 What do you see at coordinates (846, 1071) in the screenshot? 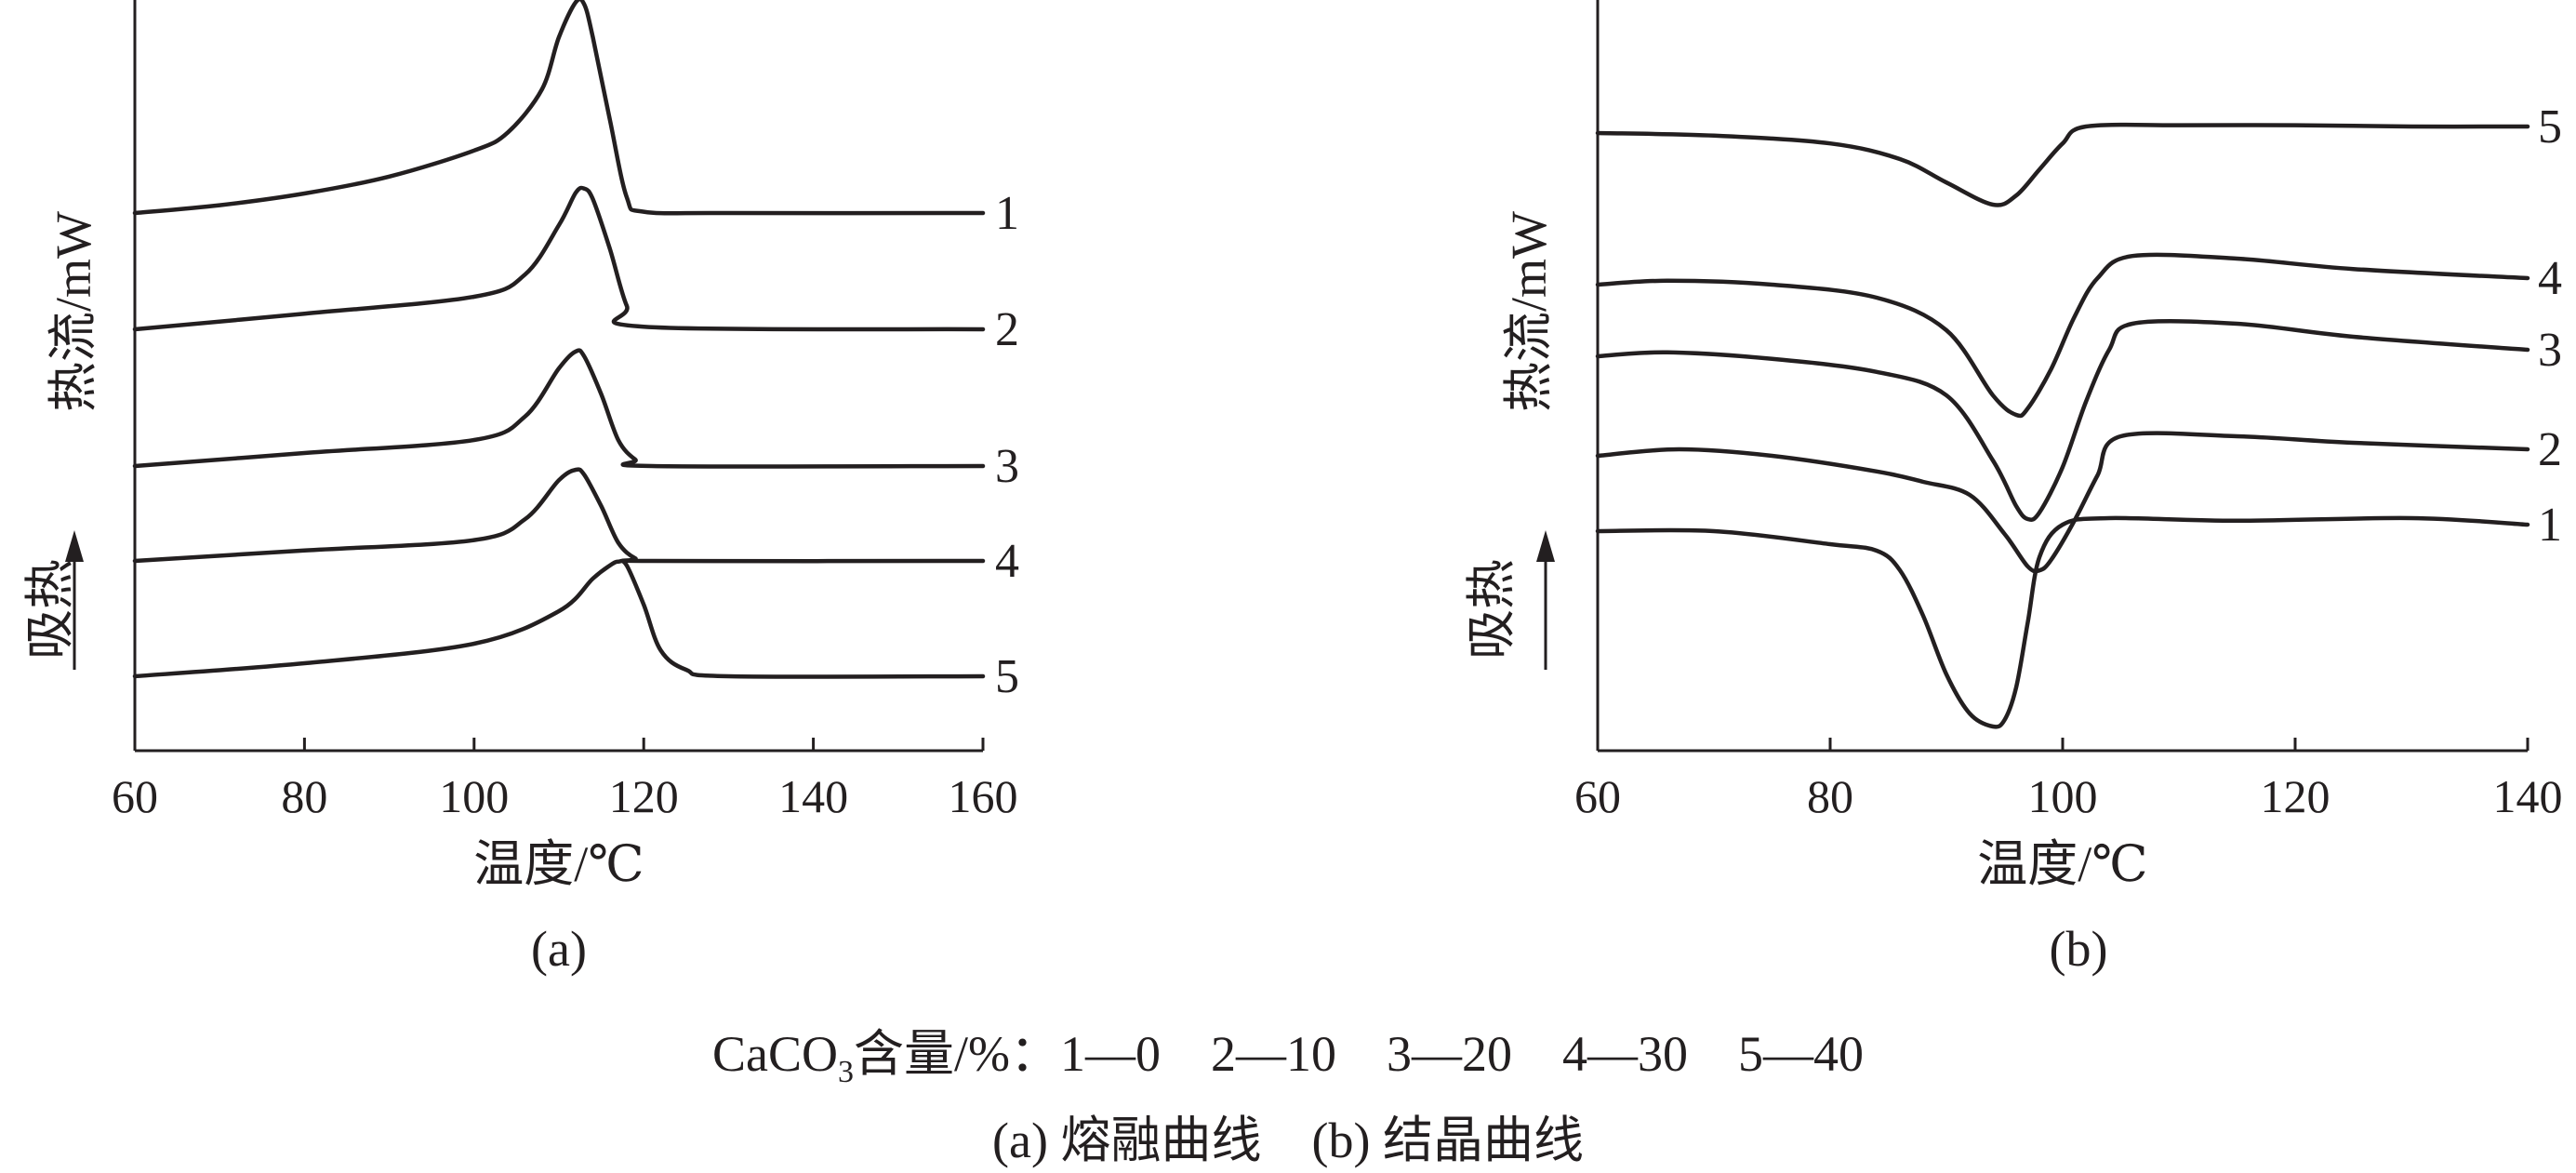
I see `legend-subscript: 3` at bounding box center [846, 1071].